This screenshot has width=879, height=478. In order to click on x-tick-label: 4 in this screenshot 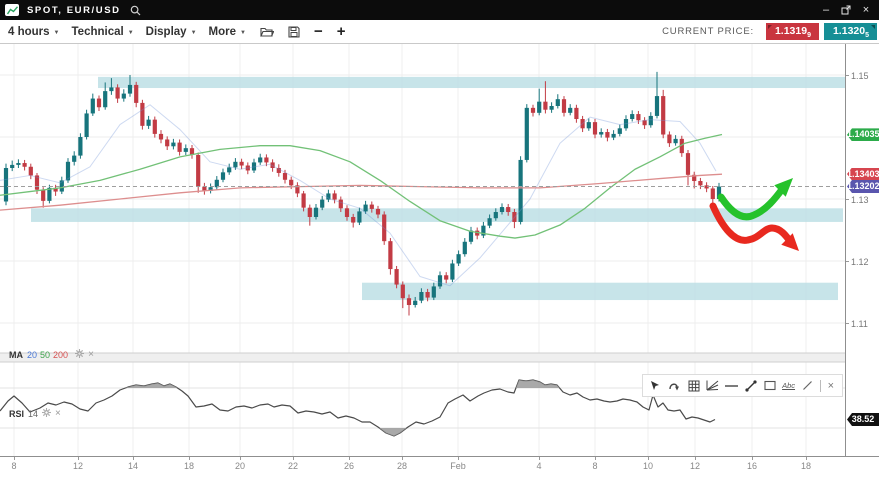, I will do `click(539, 466)`.